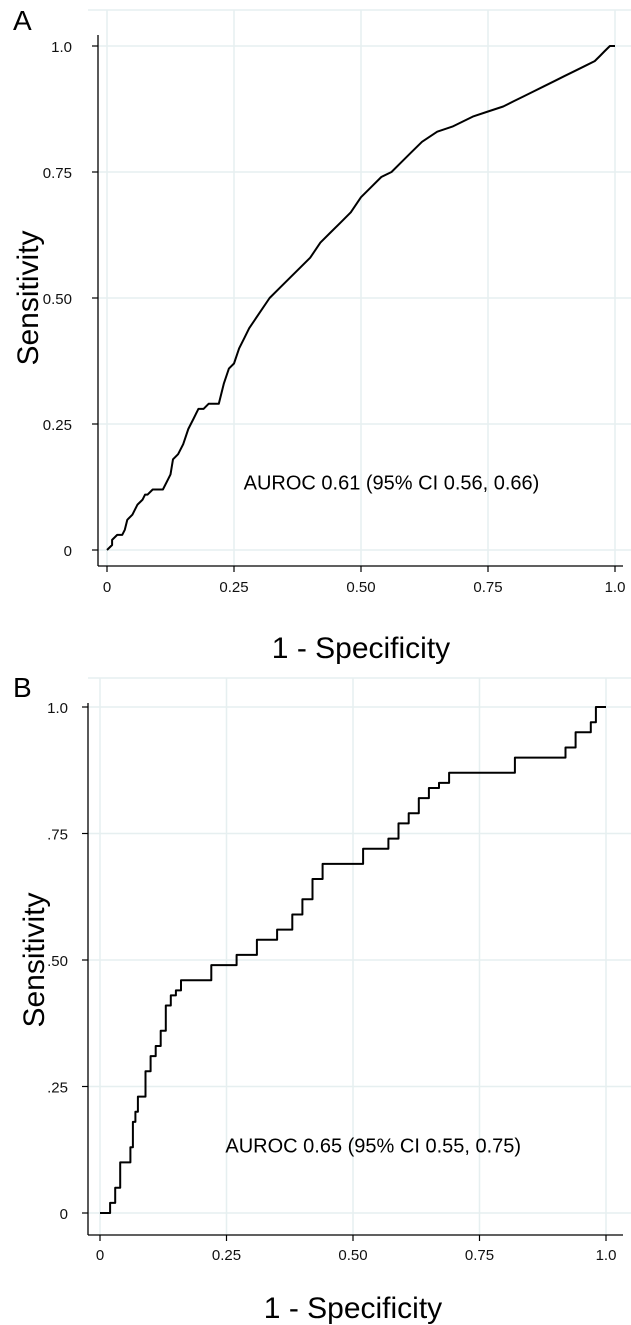 This screenshot has width=631, height=1325. I want to click on y-tick-label: .25, so click(57, 1088).